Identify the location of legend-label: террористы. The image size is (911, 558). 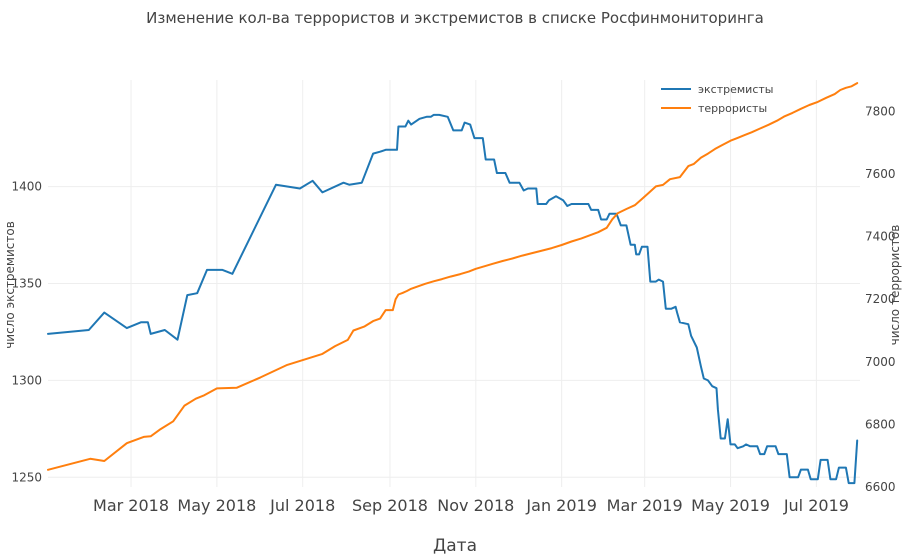
(732, 108).